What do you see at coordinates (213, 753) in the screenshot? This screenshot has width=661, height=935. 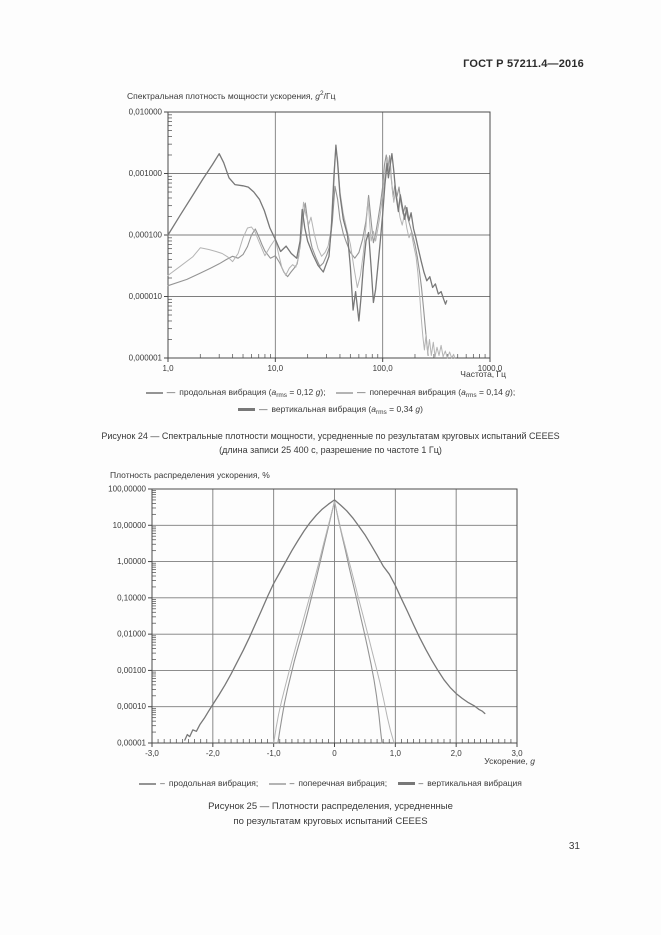 I see `x-tick-label: -2,0` at bounding box center [213, 753].